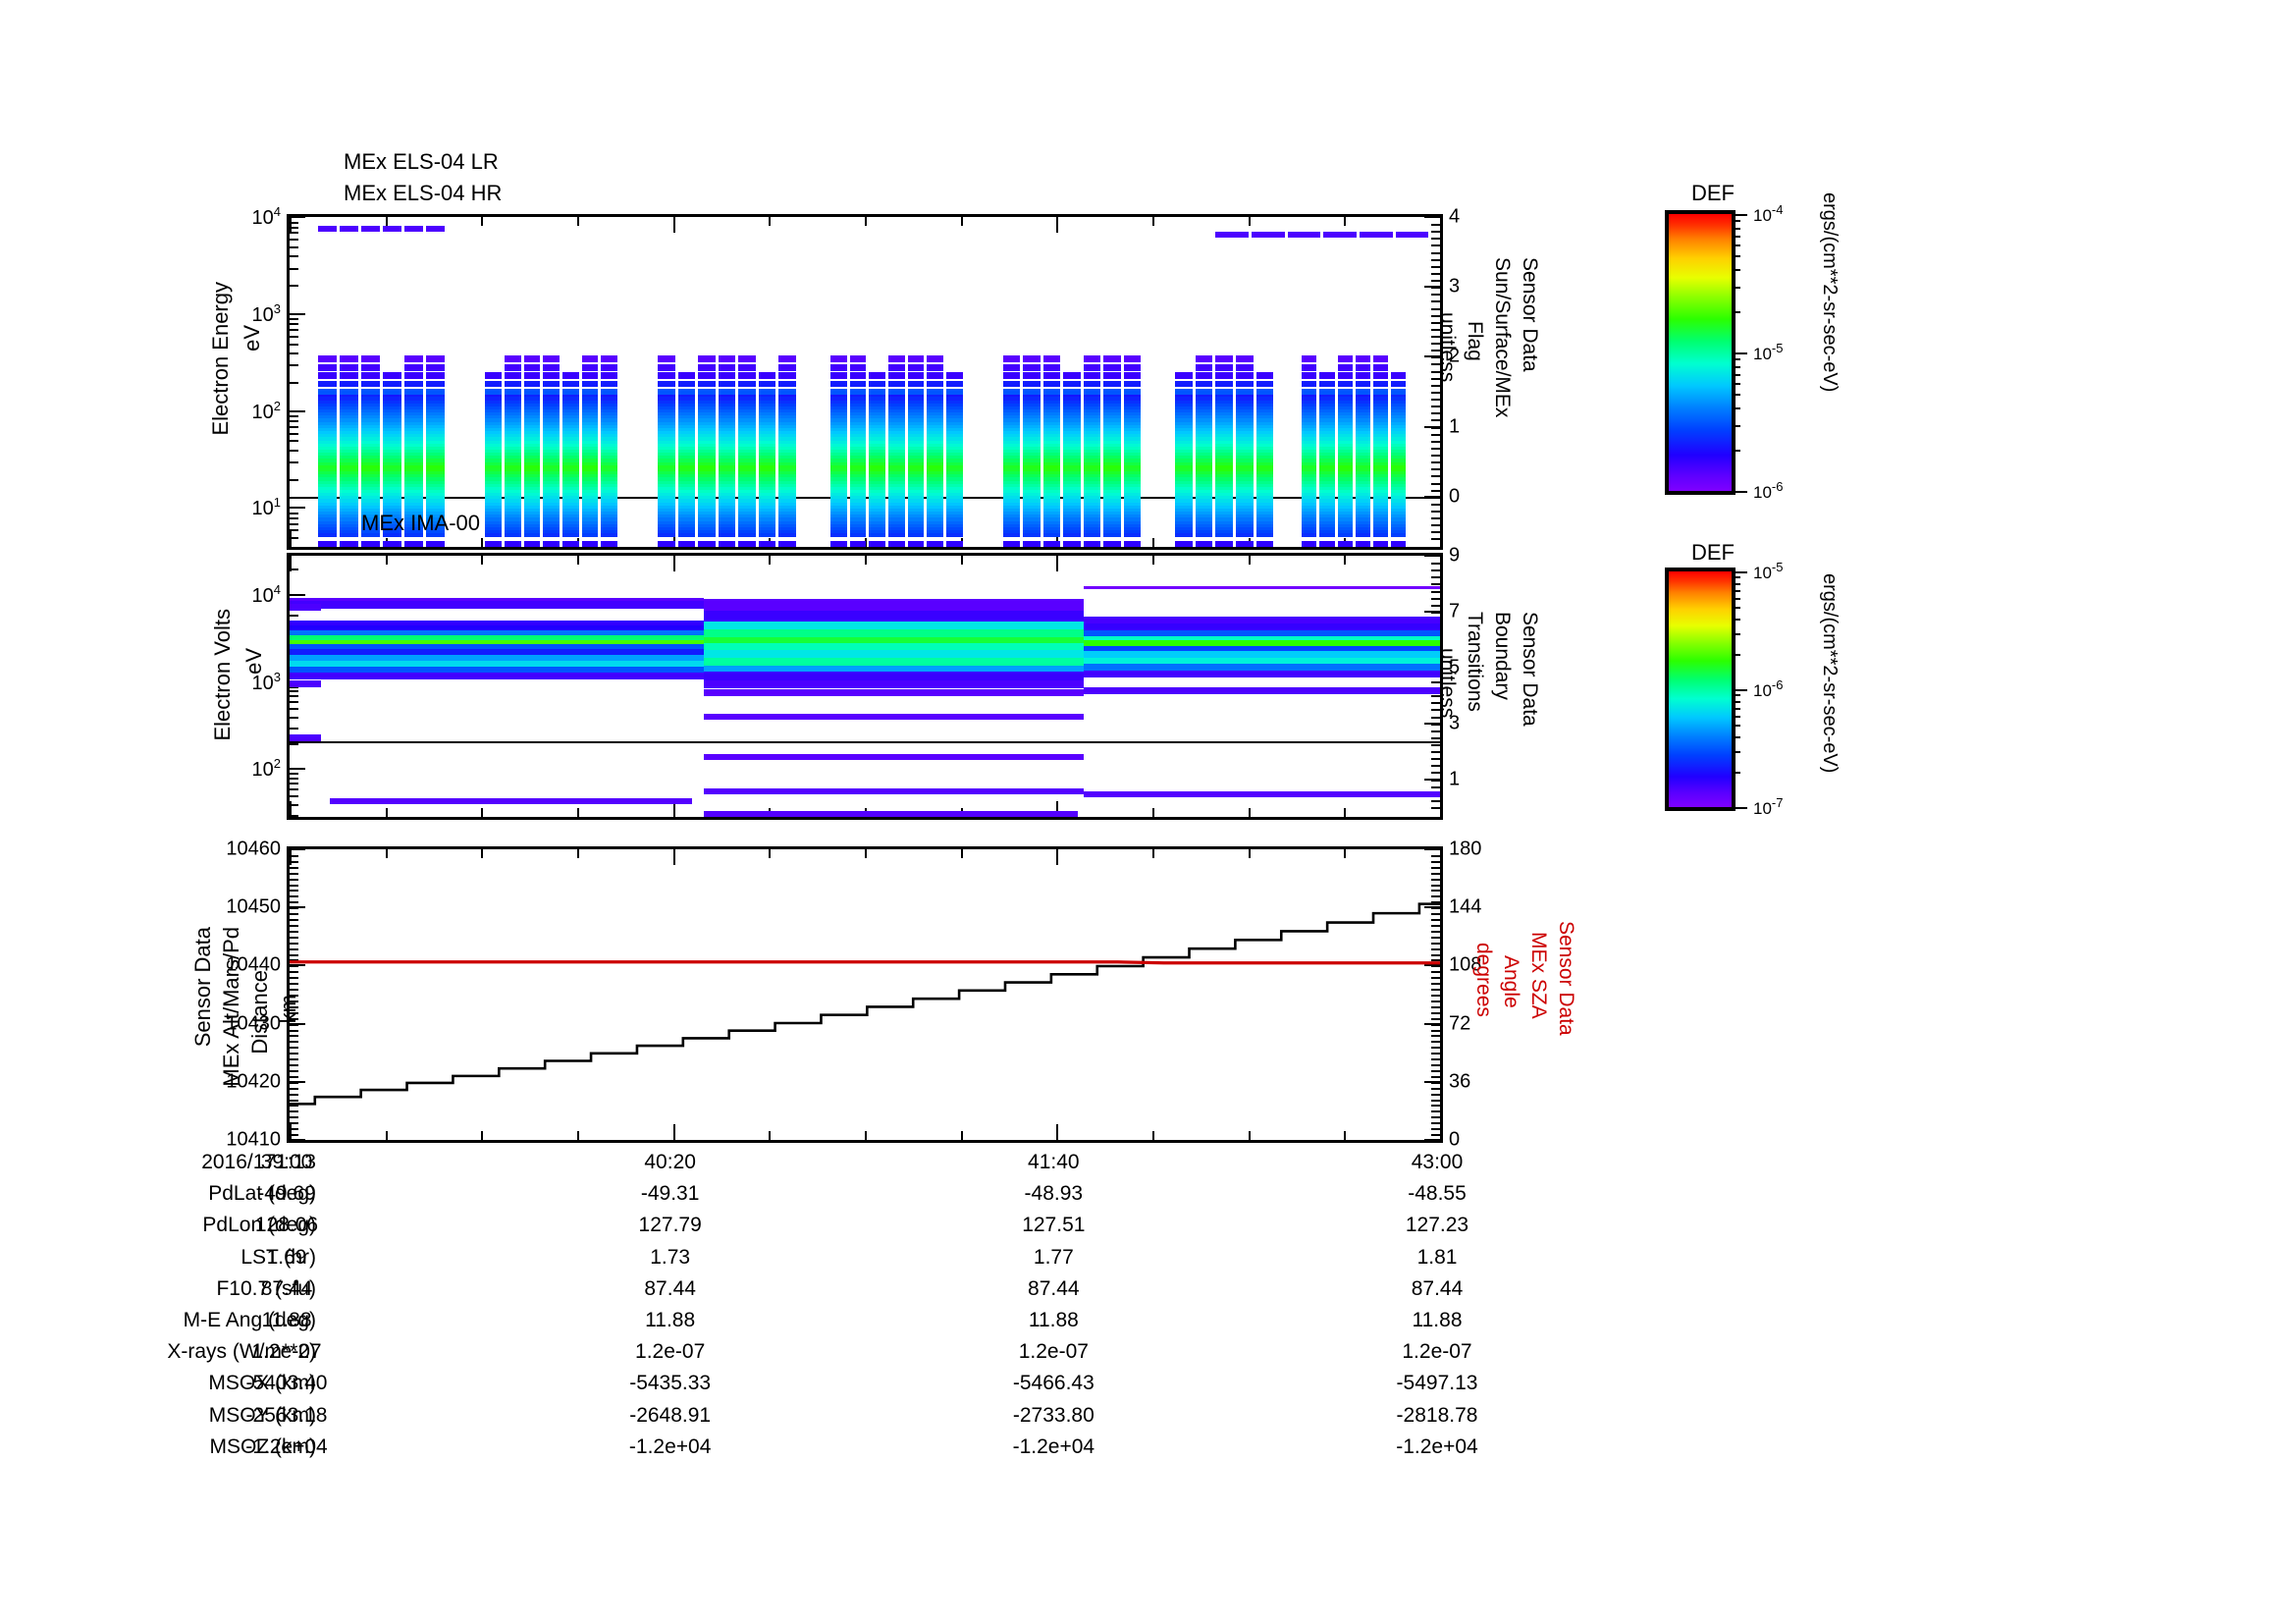 Image resolution: width=2296 pixels, height=1623 pixels. I want to click on els-ytick-right-minor, so click(1435, 232).